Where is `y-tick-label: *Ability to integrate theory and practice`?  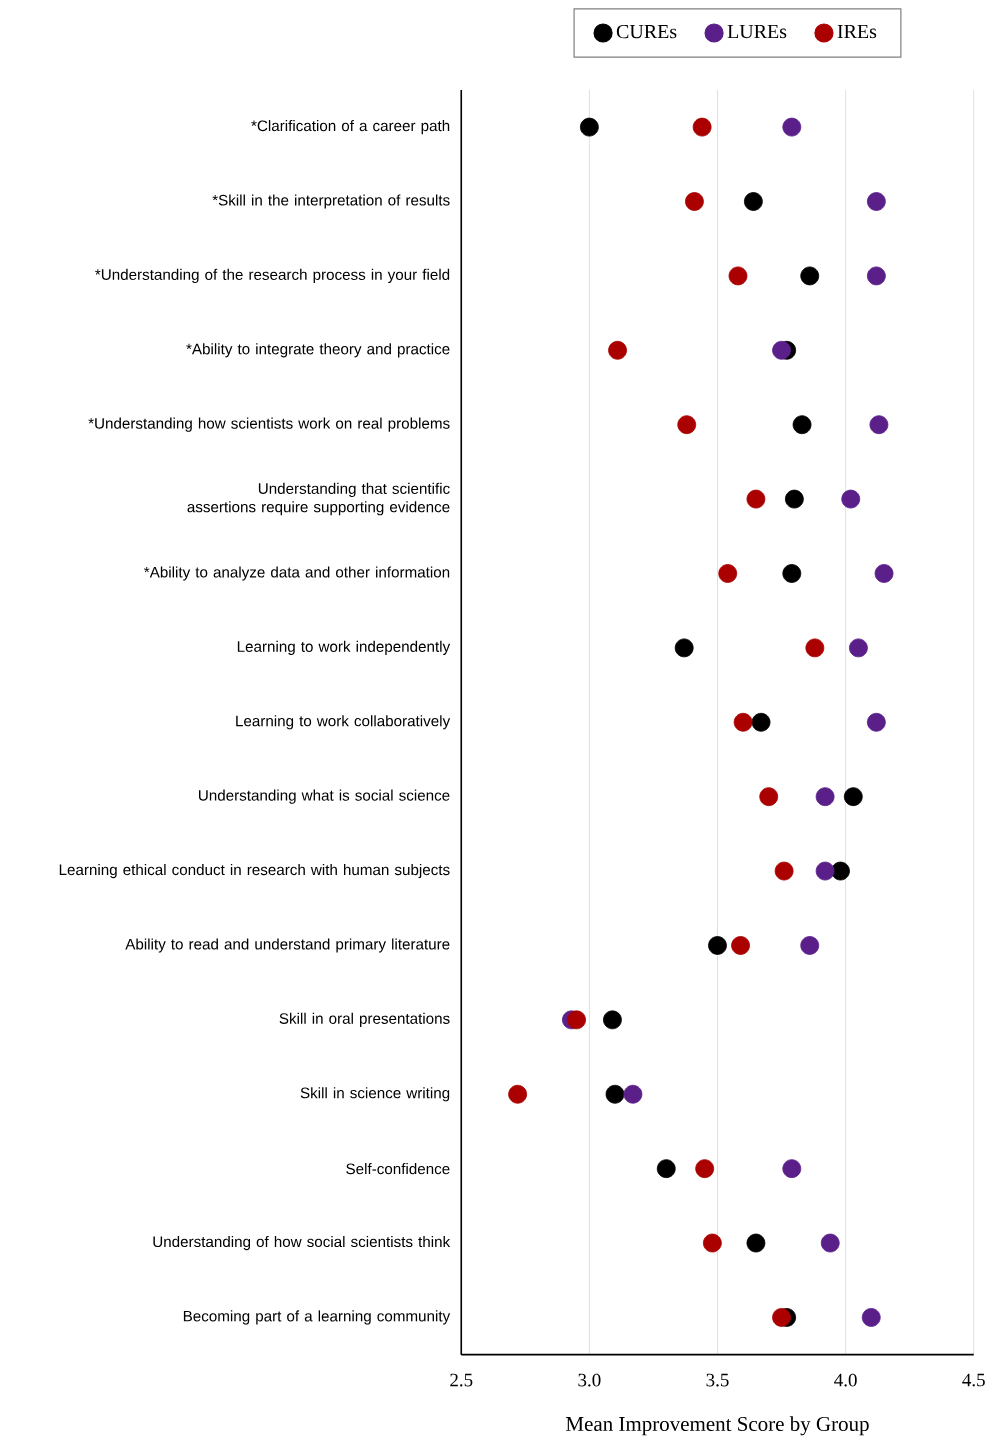 y-tick-label: *Ability to integrate theory and practice is located at coordinates (318, 350).